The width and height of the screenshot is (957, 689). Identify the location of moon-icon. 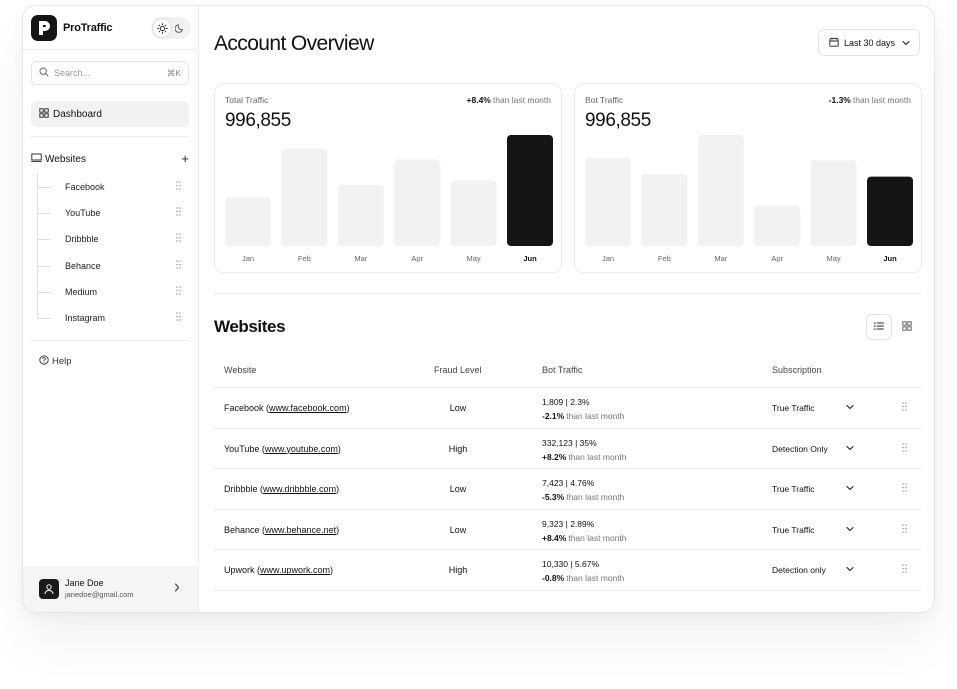
(180, 28).